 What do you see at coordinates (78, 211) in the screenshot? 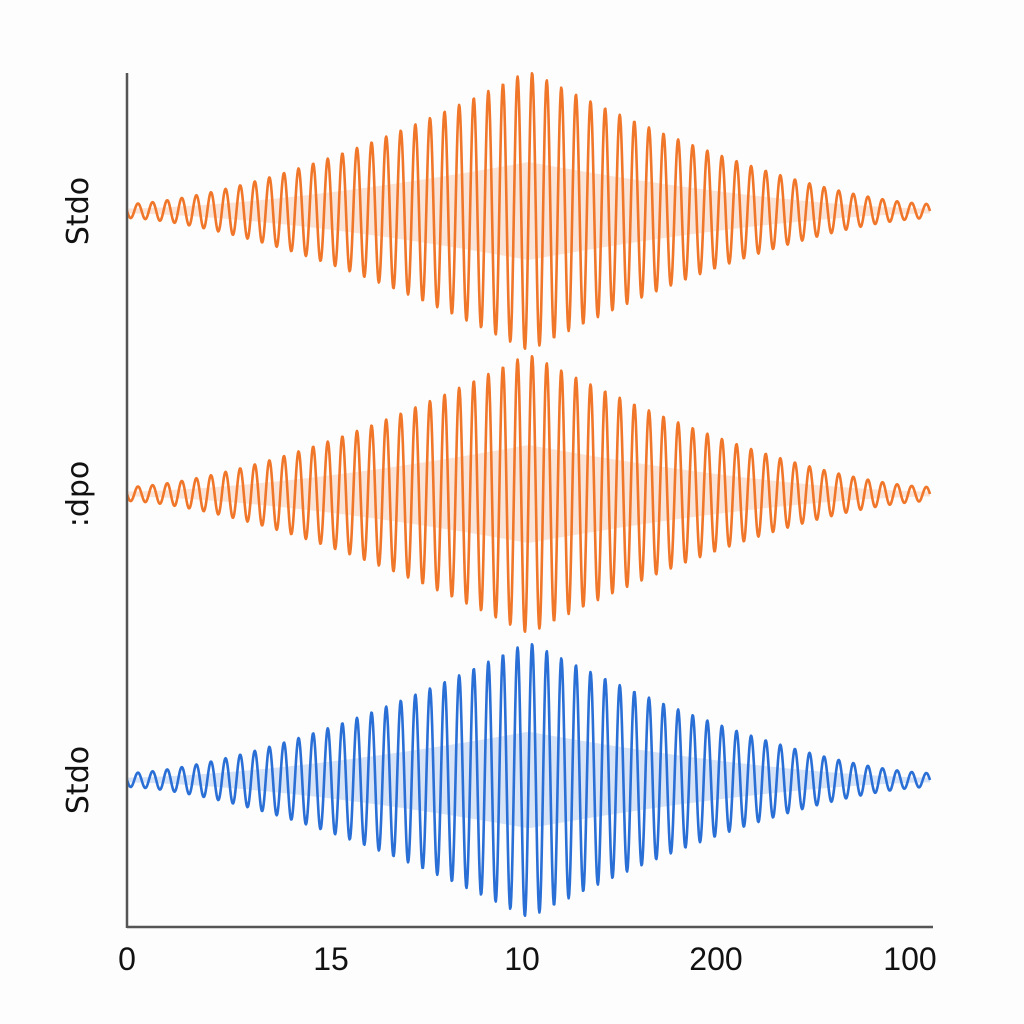
I see `series-label-1: Stdo` at bounding box center [78, 211].